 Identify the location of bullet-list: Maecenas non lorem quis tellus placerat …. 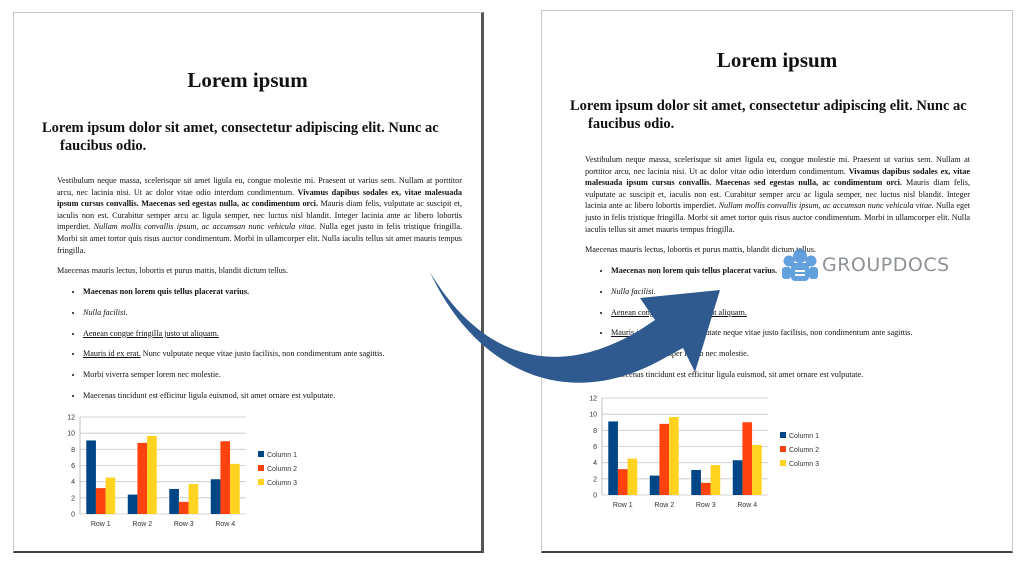
(259, 344).